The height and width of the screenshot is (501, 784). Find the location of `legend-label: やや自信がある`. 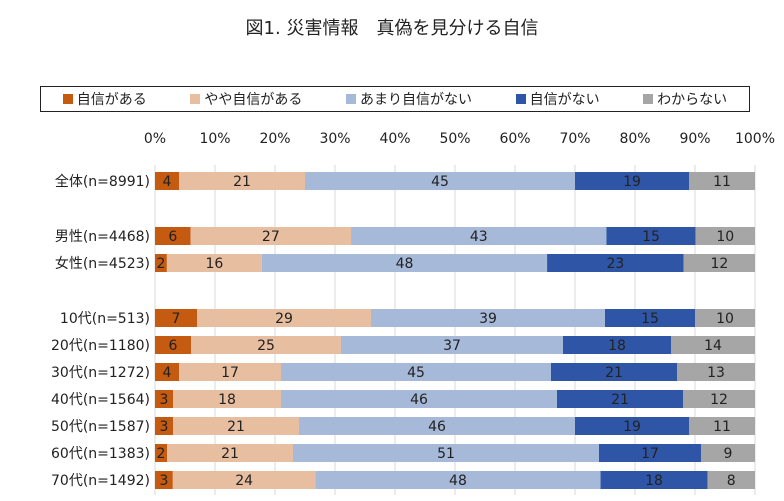

legend-label: やや自信がある is located at coordinates (253, 100).